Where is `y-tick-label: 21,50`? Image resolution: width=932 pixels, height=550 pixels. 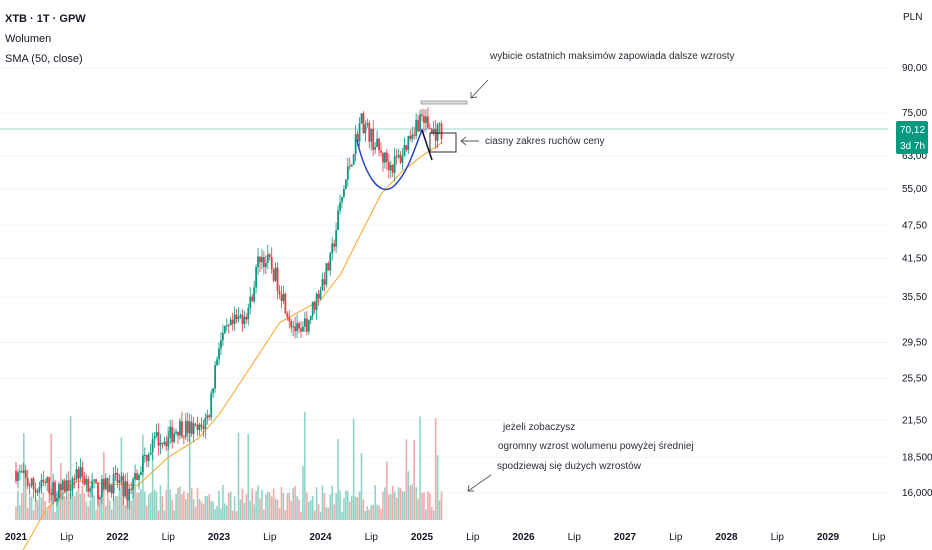
y-tick-label: 21,50 is located at coordinates (914, 420).